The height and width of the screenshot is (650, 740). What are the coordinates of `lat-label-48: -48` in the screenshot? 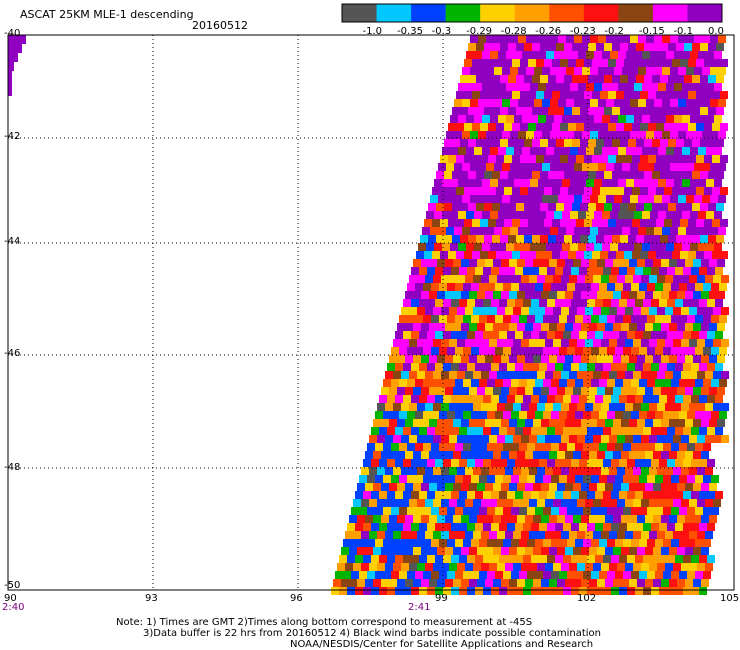 It's located at (12, 467).